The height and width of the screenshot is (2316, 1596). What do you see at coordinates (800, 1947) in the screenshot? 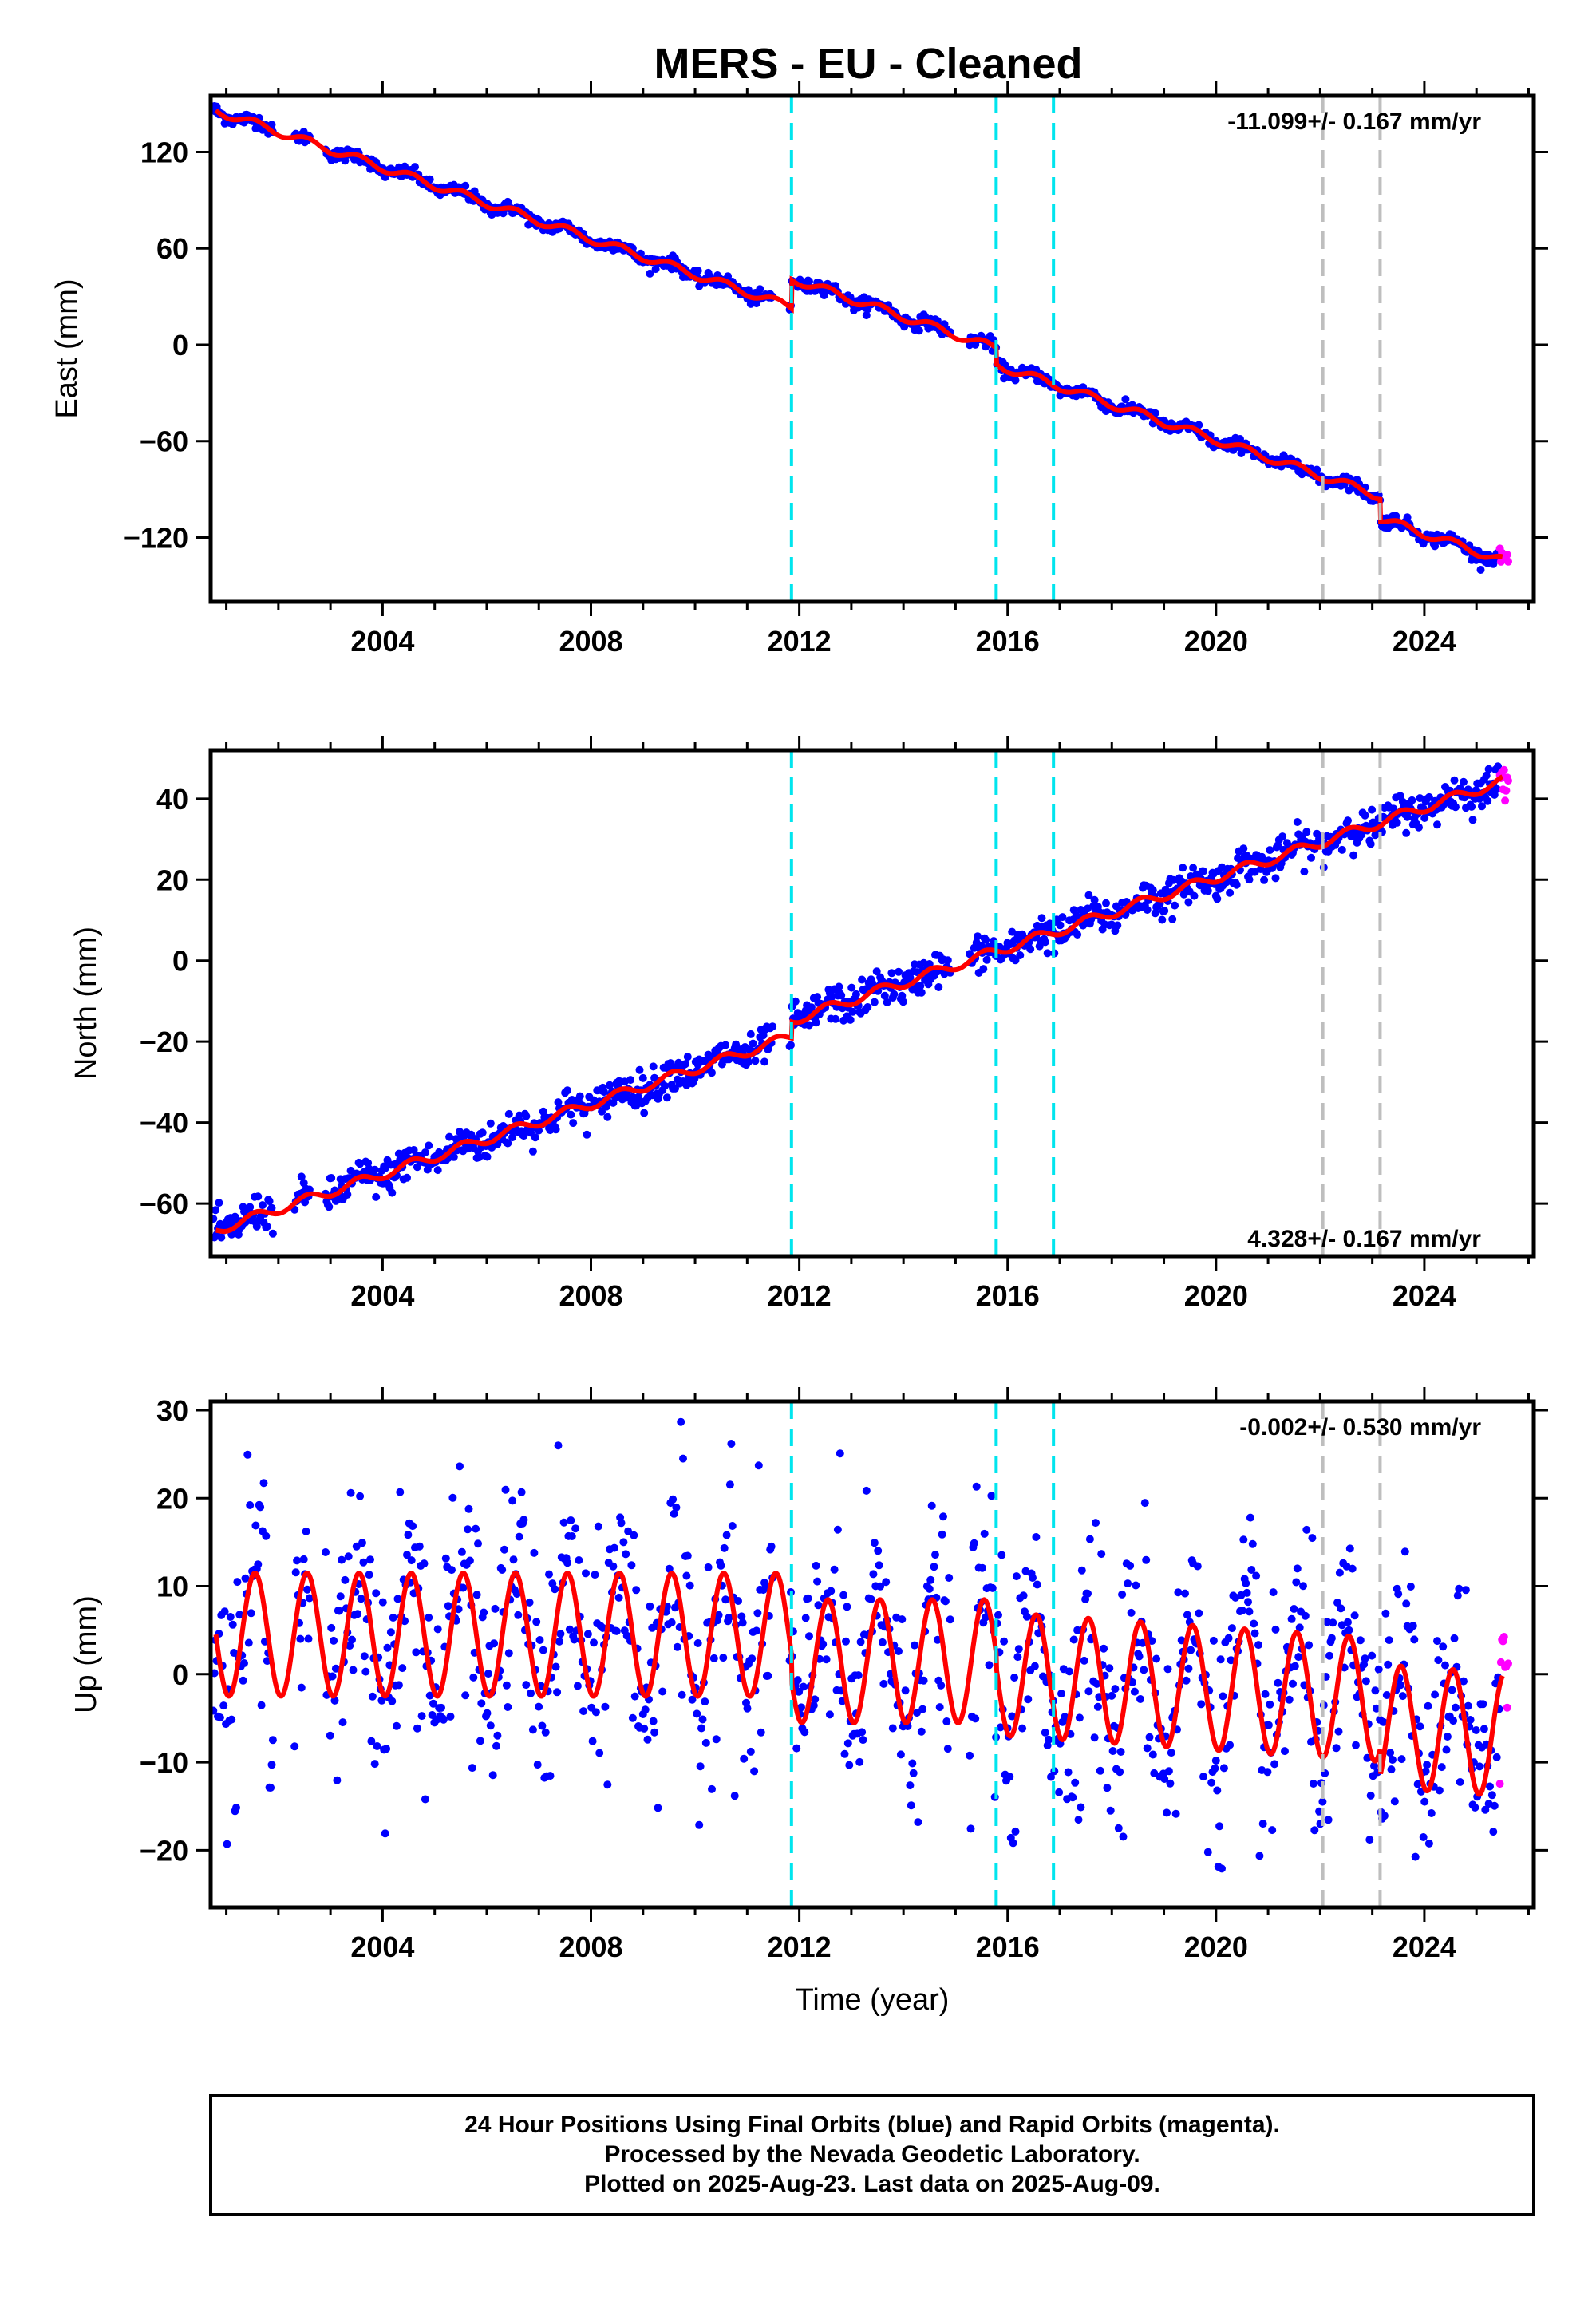
I see `up-x-tick-label: 2012` at bounding box center [800, 1947].